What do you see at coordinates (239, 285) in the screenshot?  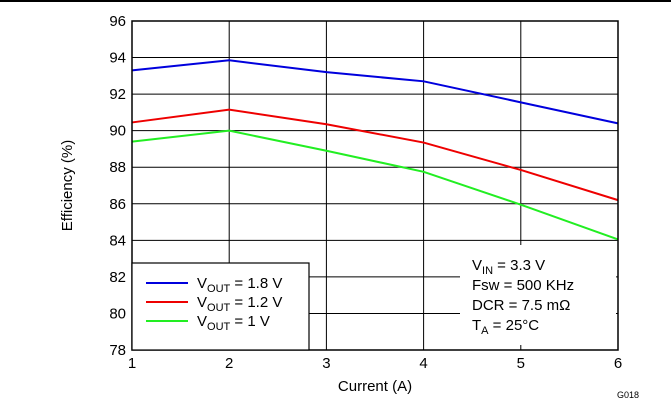 I see `legend-entry: VOUT = 1.8 V` at bounding box center [239, 285].